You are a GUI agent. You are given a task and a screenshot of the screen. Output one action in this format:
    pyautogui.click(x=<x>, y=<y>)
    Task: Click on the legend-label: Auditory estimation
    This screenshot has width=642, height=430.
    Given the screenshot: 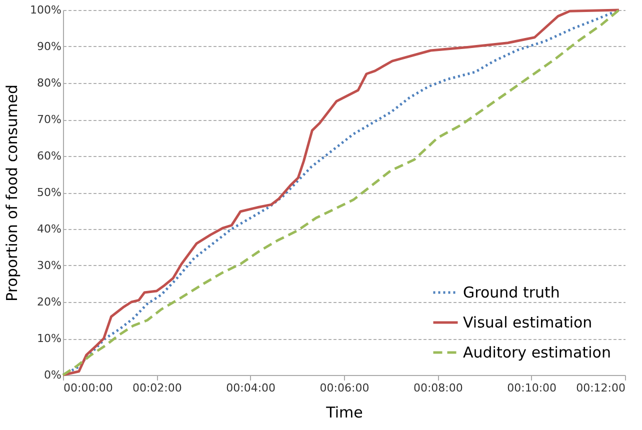 What is the action you would take?
    pyautogui.click(x=537, y=353)
    